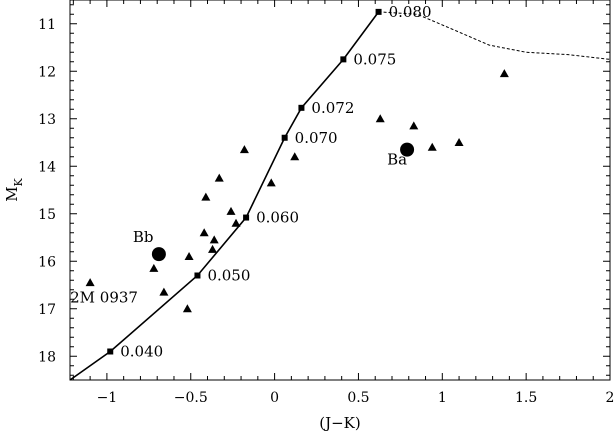 The width and height of the screenshot is (616, 435). What do you see at coordinates (47, 191) in the screenshot?
I see `y-tick-labels: 11 12 13 14 15 16 17 18` at bounding box center [47, 191].